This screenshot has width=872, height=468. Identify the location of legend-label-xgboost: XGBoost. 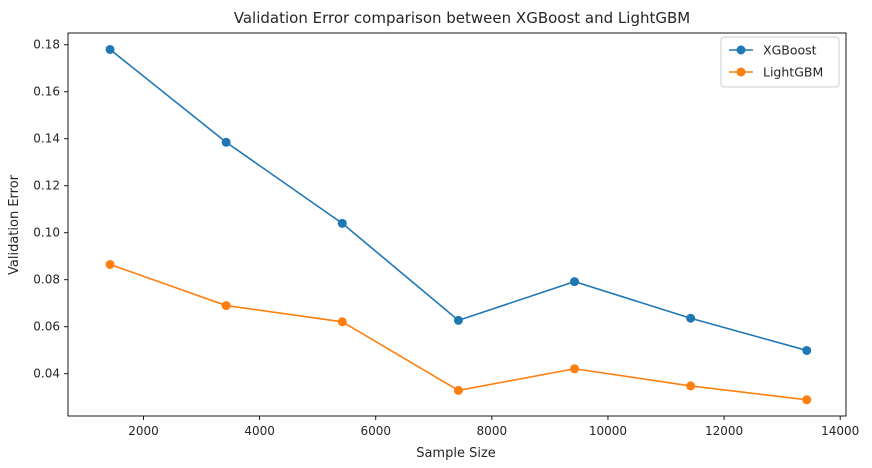
(790, 50).